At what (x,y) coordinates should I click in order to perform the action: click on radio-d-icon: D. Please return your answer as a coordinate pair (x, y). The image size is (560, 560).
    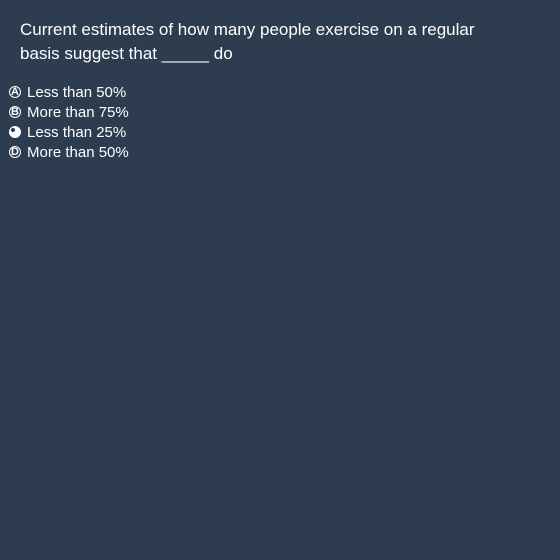
    Looking at the image, I should click on (15, 152).